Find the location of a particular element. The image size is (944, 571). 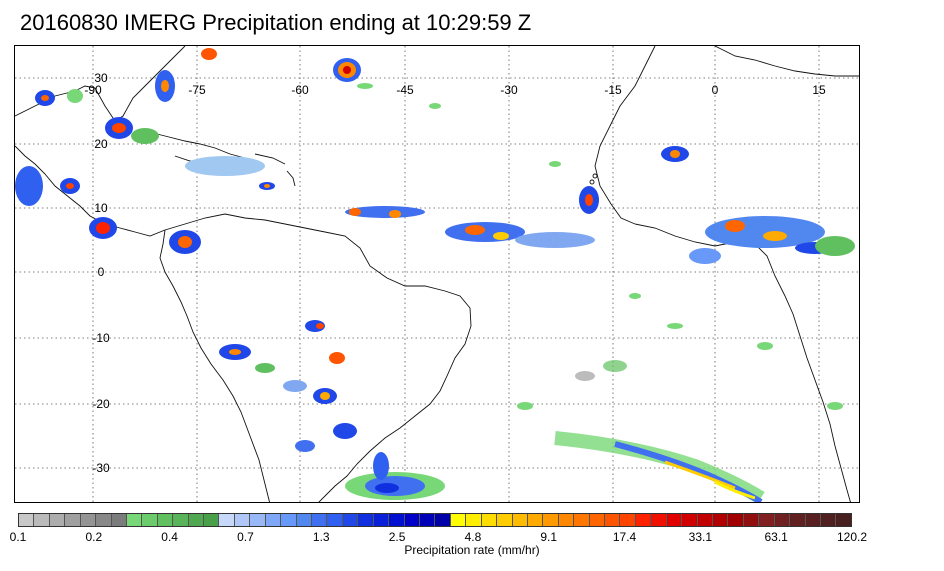

lat-label: 0 is located at coordinates (101, 272).